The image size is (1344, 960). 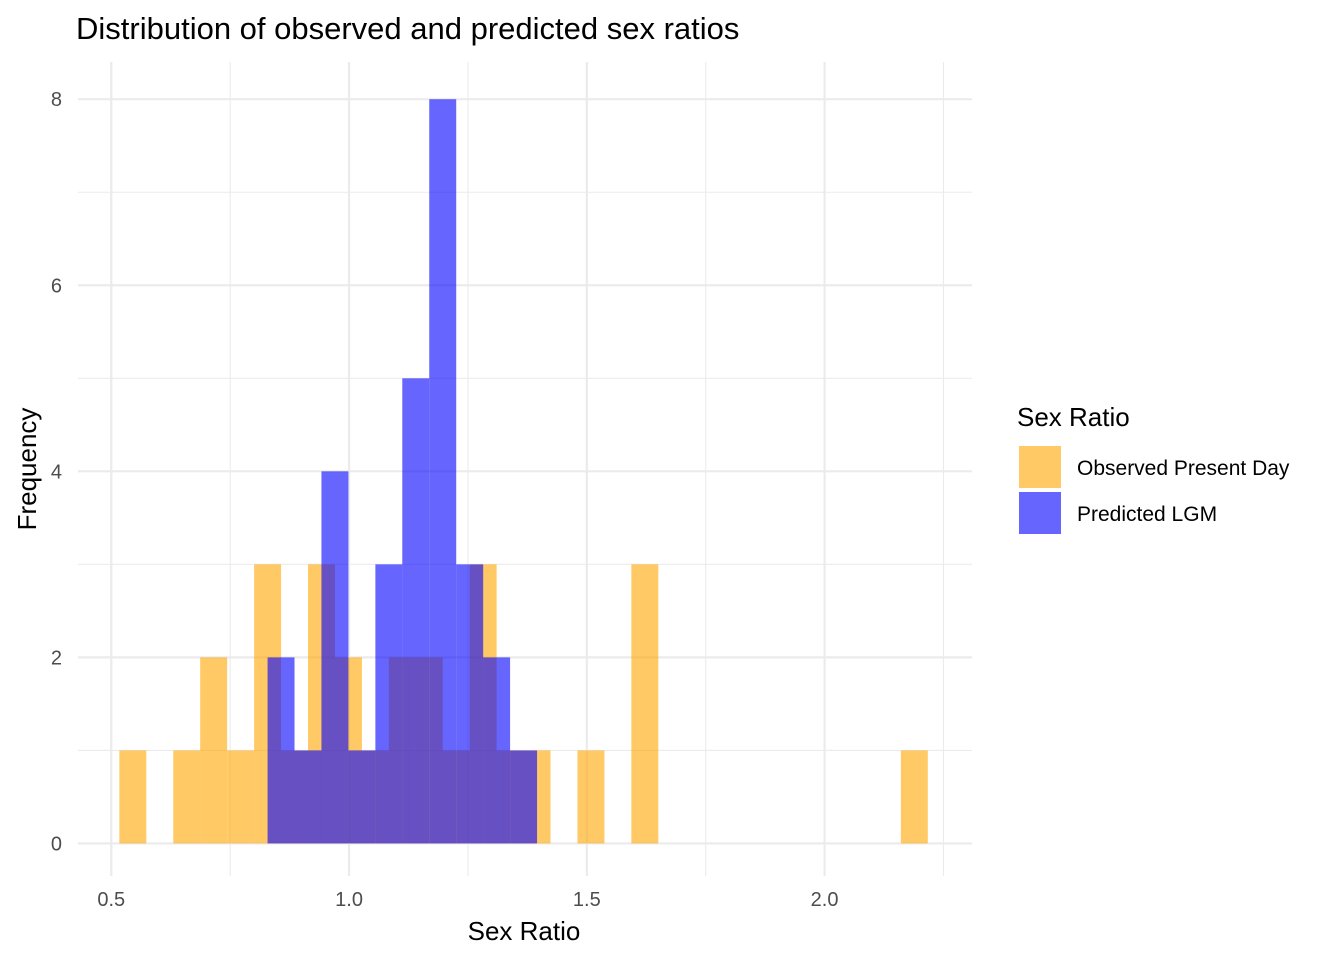 What do you see at coordinates (825, 900) in the screenshot?
I see `x-tick-label: 2.0` at bounding box center [825, 900].